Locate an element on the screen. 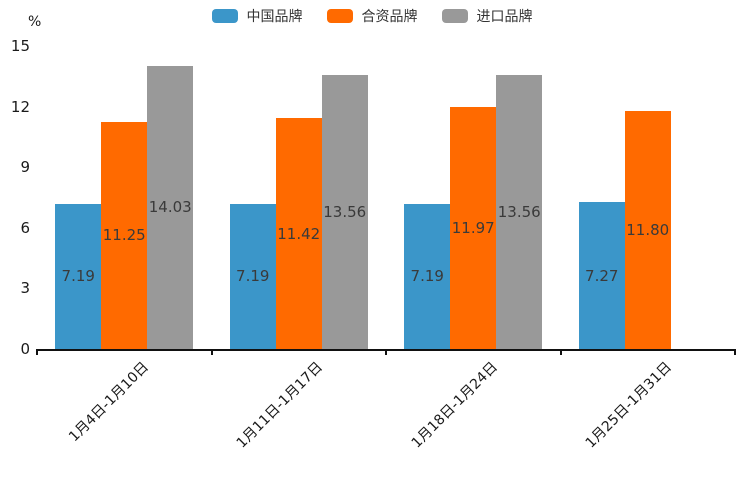  y-tick-label: 0 is located at coordinates (25, 349).